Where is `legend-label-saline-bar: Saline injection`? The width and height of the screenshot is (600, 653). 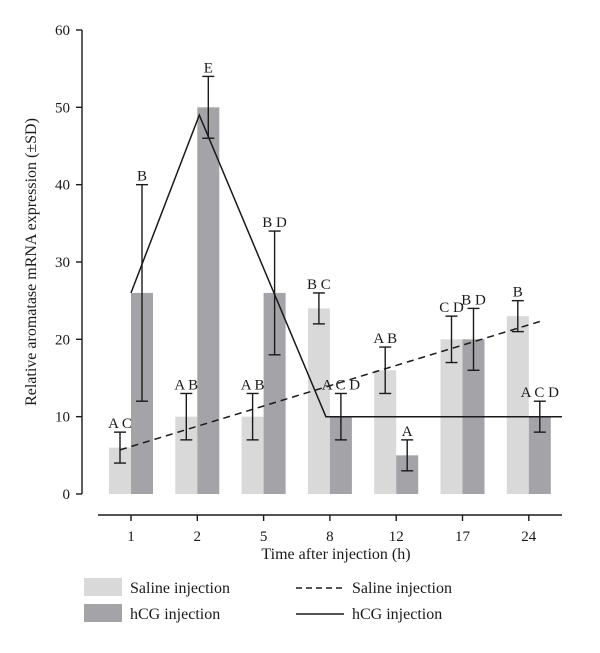
legend-label-saline-bar: Saline injection is located at coordinates (180, 588).